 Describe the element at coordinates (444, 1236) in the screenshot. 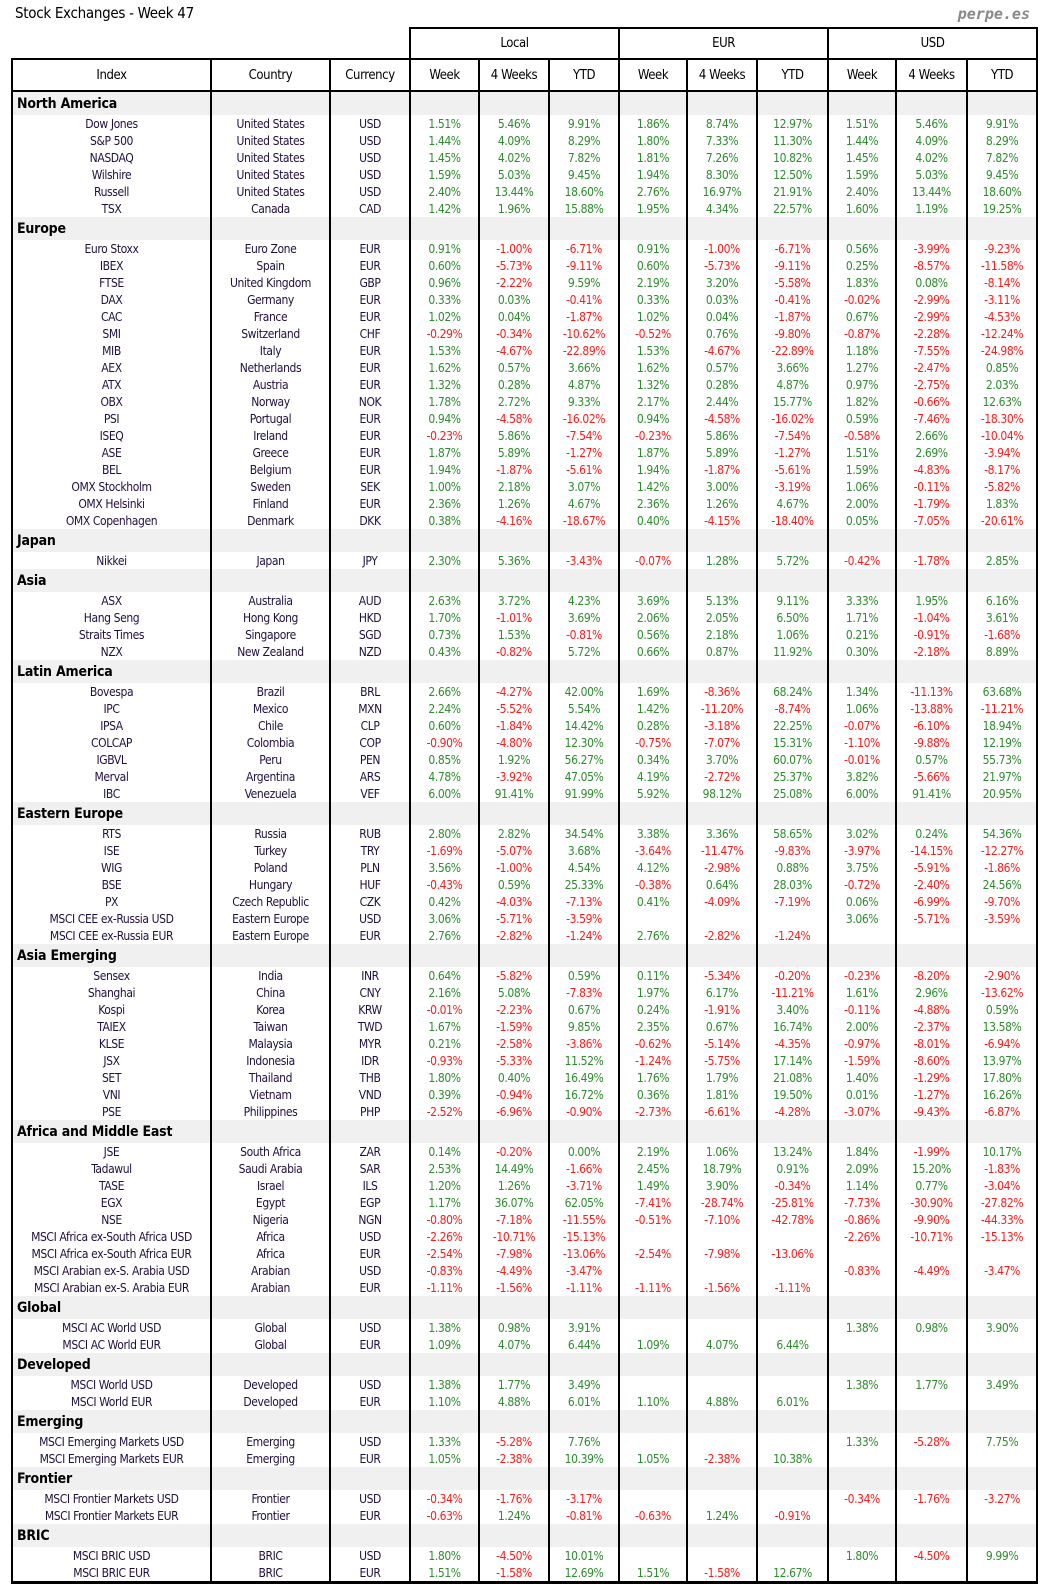

I see `cell-local-week: -2.26%` at that location.